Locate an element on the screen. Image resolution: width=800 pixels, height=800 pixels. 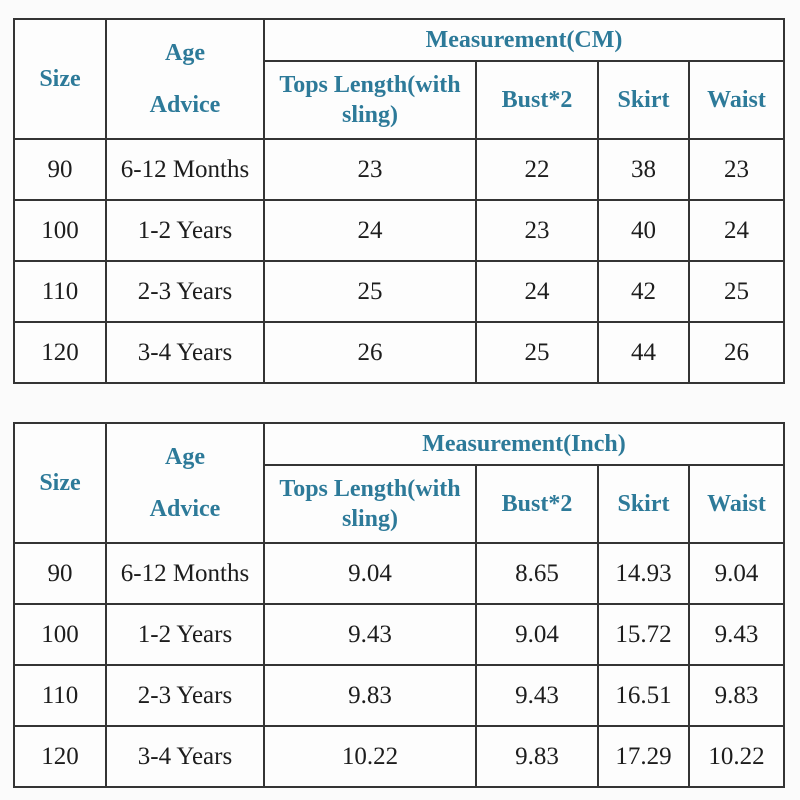
waist-cell: 9.43 is located at coordinates (736, 634).